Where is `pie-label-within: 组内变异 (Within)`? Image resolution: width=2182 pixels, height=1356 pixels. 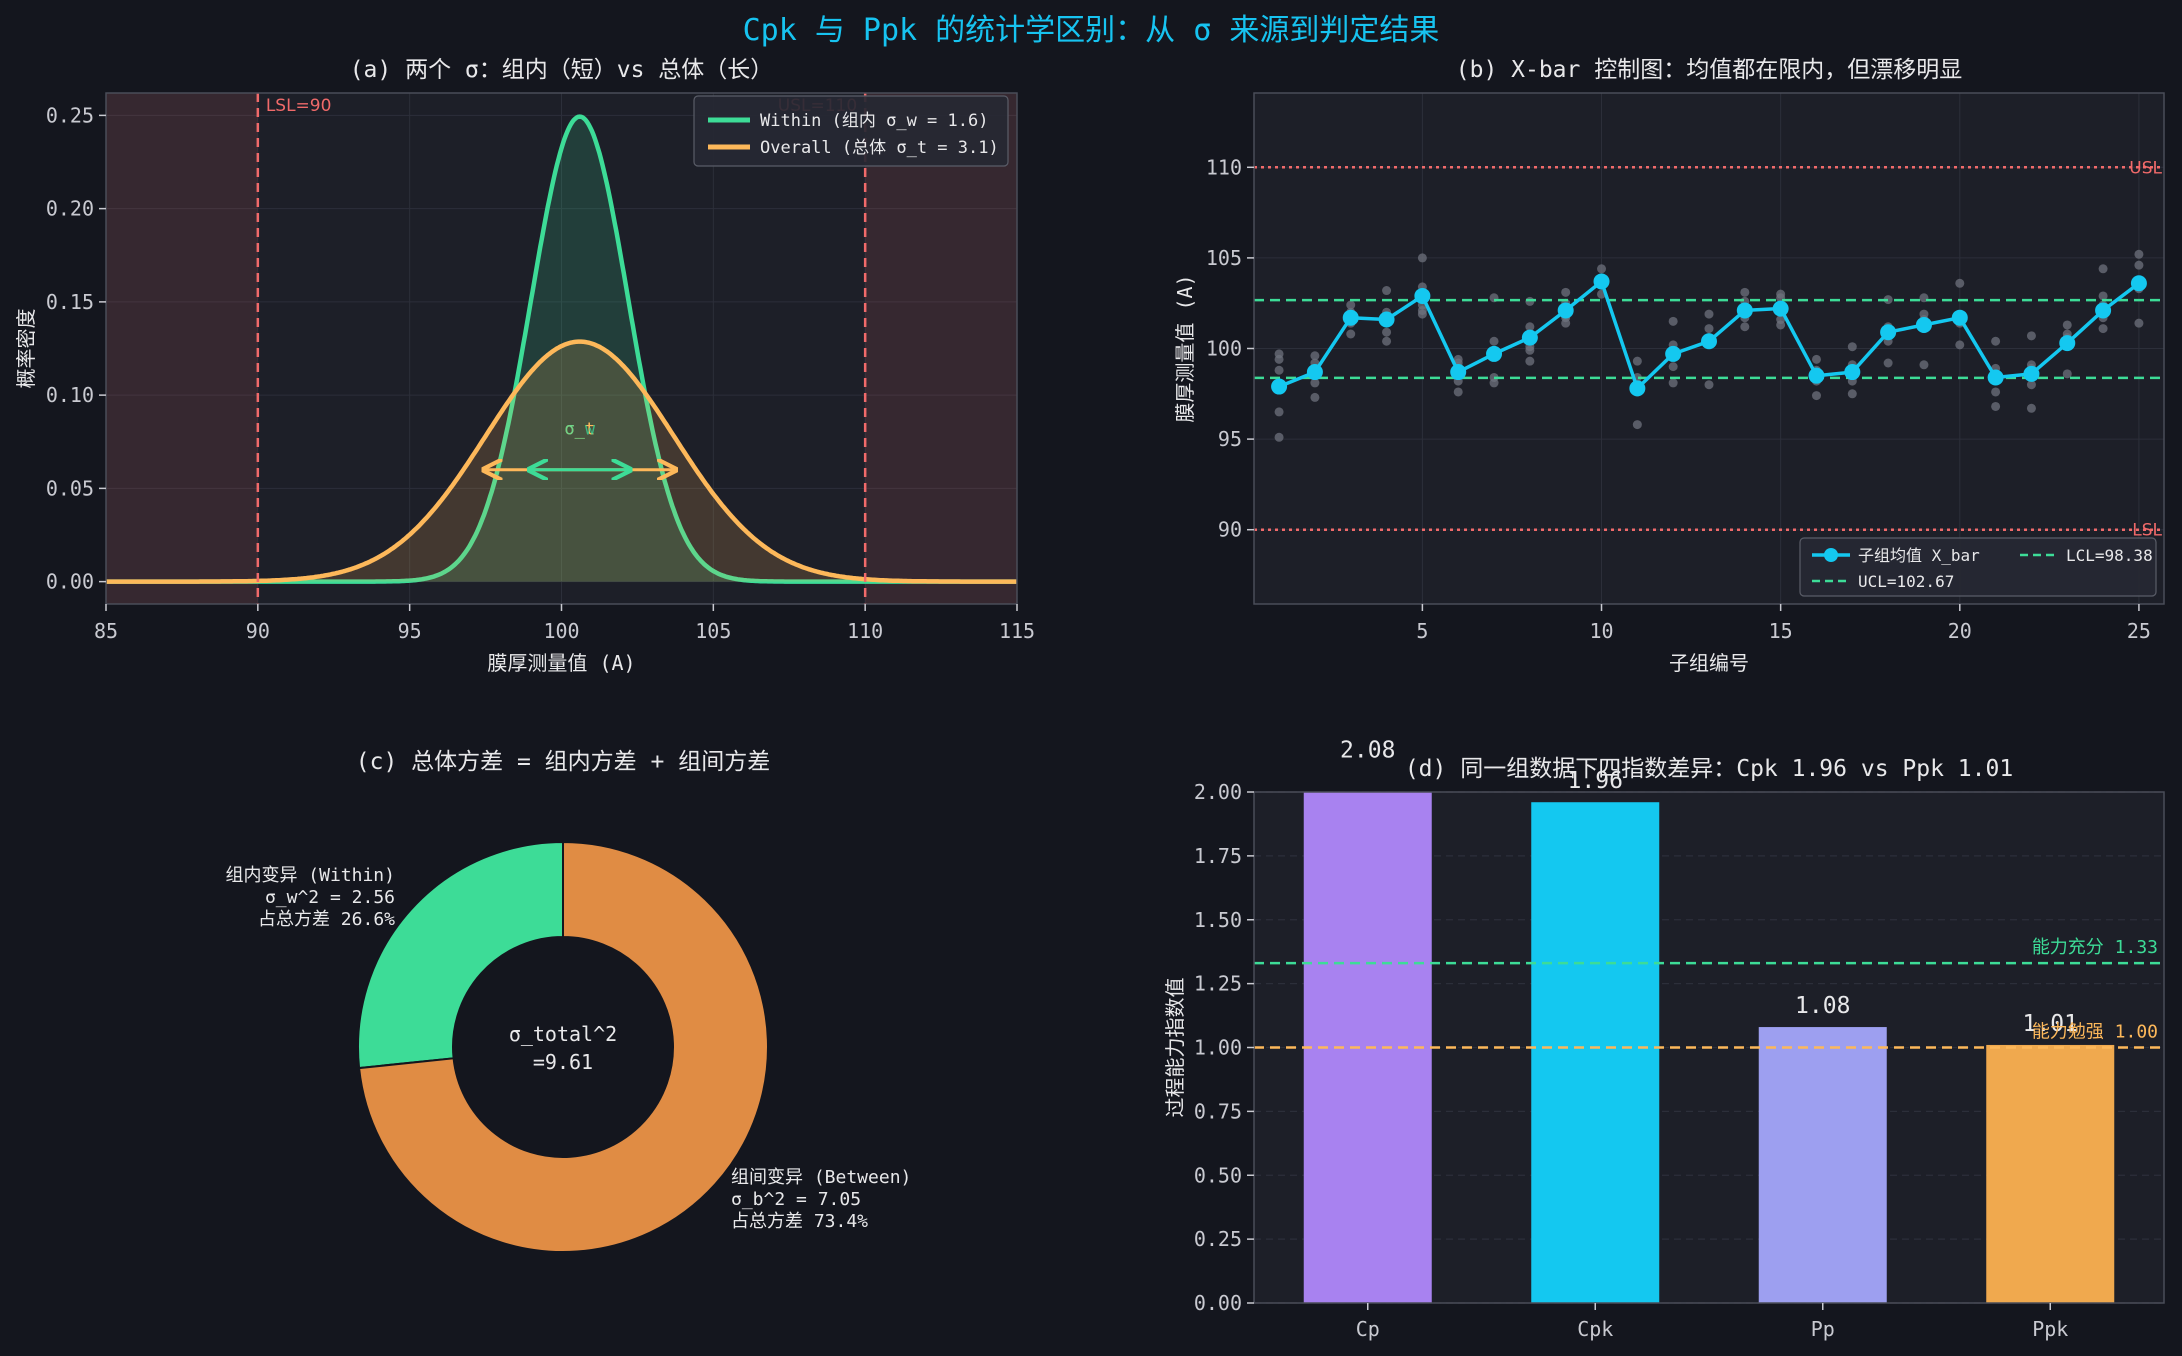
pie-label-within: 组内变异 (Within) is located at coordinates (310, 875).